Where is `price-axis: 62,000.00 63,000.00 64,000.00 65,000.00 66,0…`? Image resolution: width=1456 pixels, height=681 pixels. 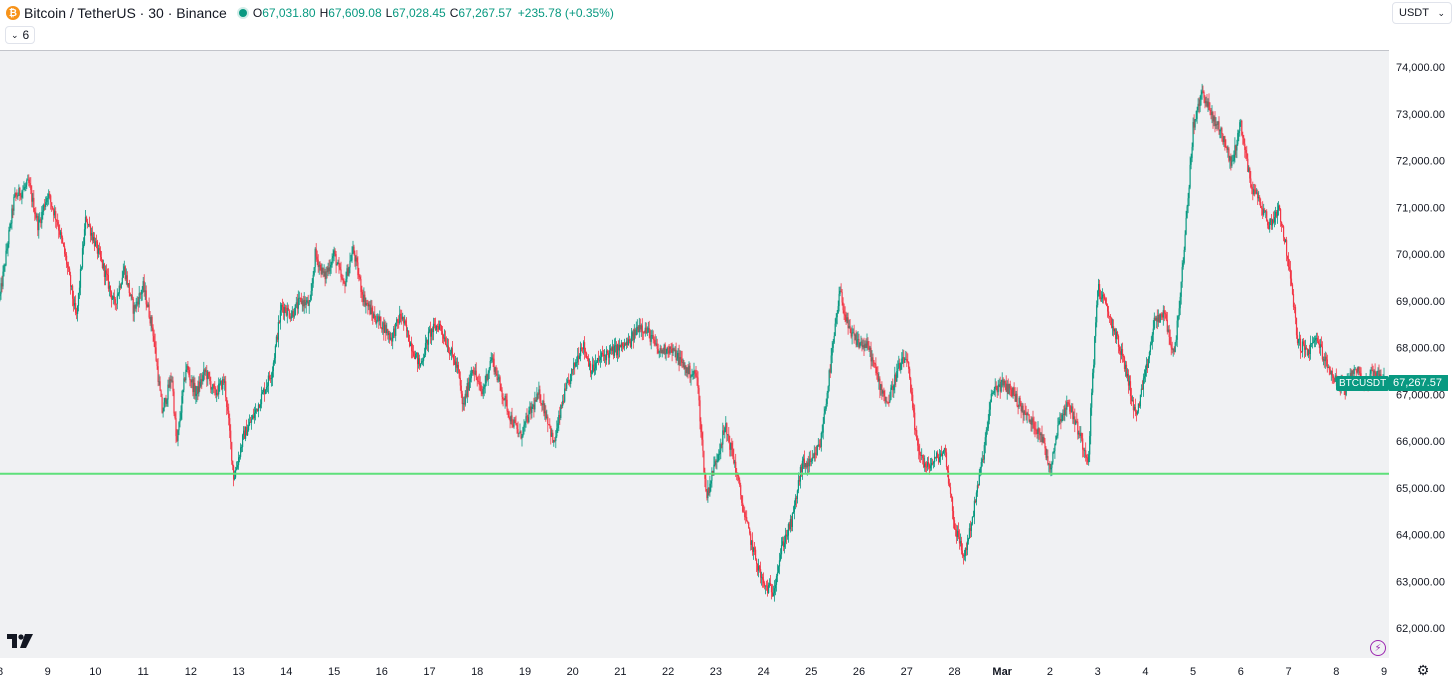
price-axis: 62,000.00 63,000.00 64,000.00 65,000.00 66,0… is located at coordinates (1422, 354).